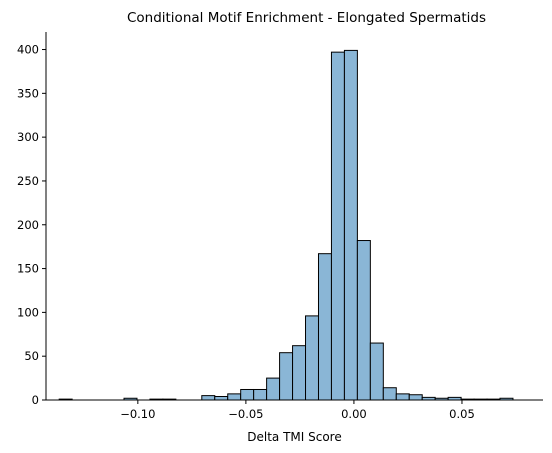  What do you see at coordinates (245, 414) in the screenshot?
I see `x-tick-label: −0.05` at bounding box center [245, 414].